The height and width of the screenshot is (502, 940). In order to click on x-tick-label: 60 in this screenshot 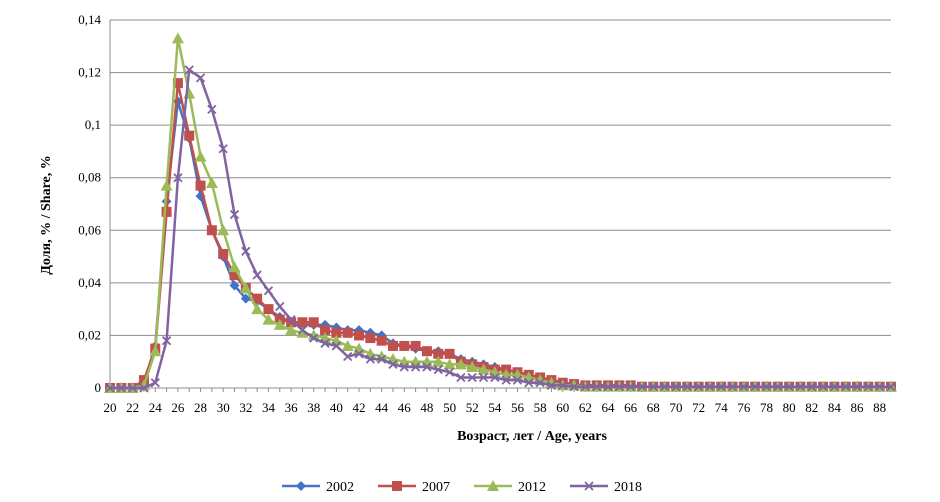, I will do `click(562, 407)`.